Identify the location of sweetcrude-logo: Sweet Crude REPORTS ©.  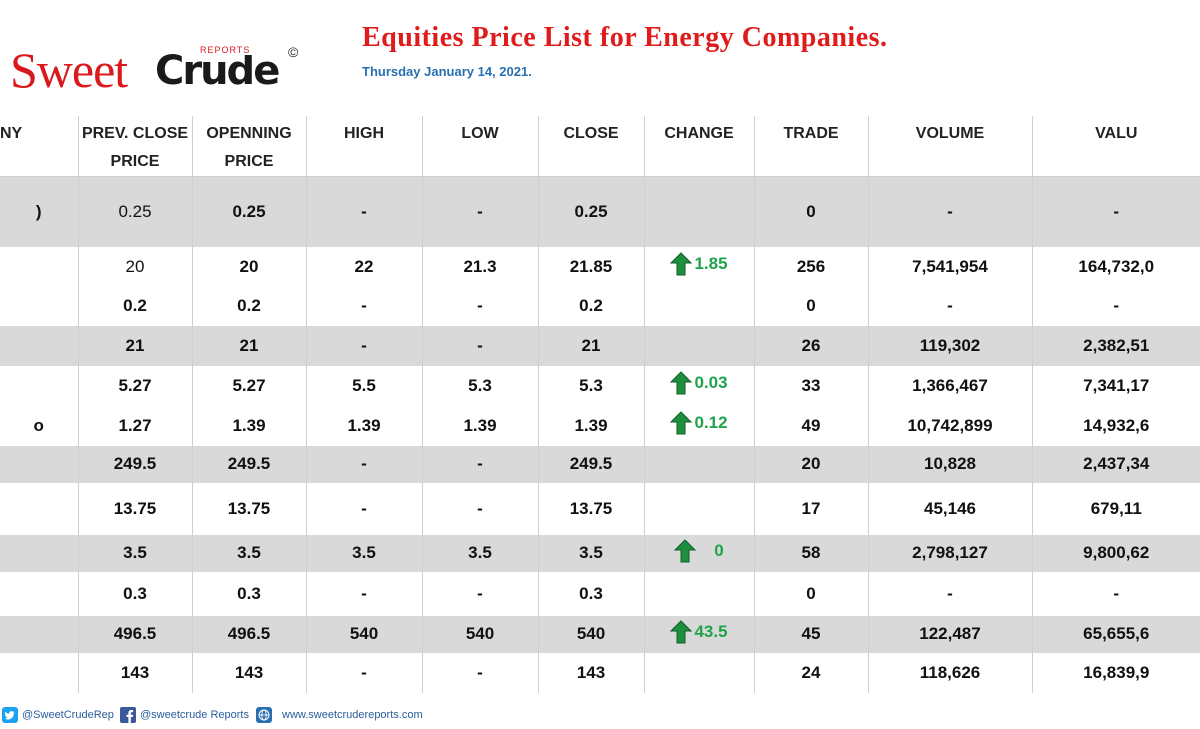
(160, 70).